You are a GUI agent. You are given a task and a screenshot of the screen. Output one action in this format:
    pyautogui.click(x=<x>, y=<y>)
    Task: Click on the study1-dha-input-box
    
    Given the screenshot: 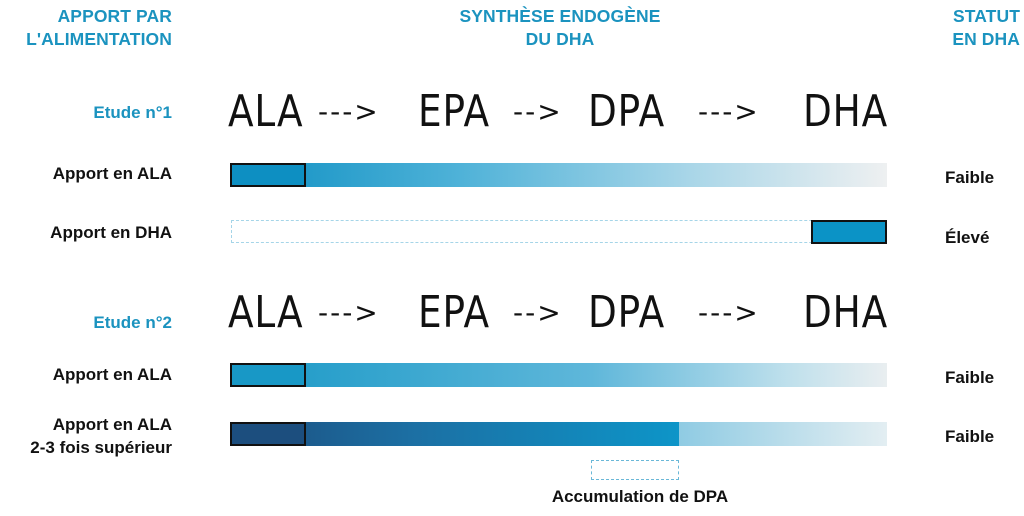 What is the action you would take?
    pyautogui.click(x=849, y=232)
    